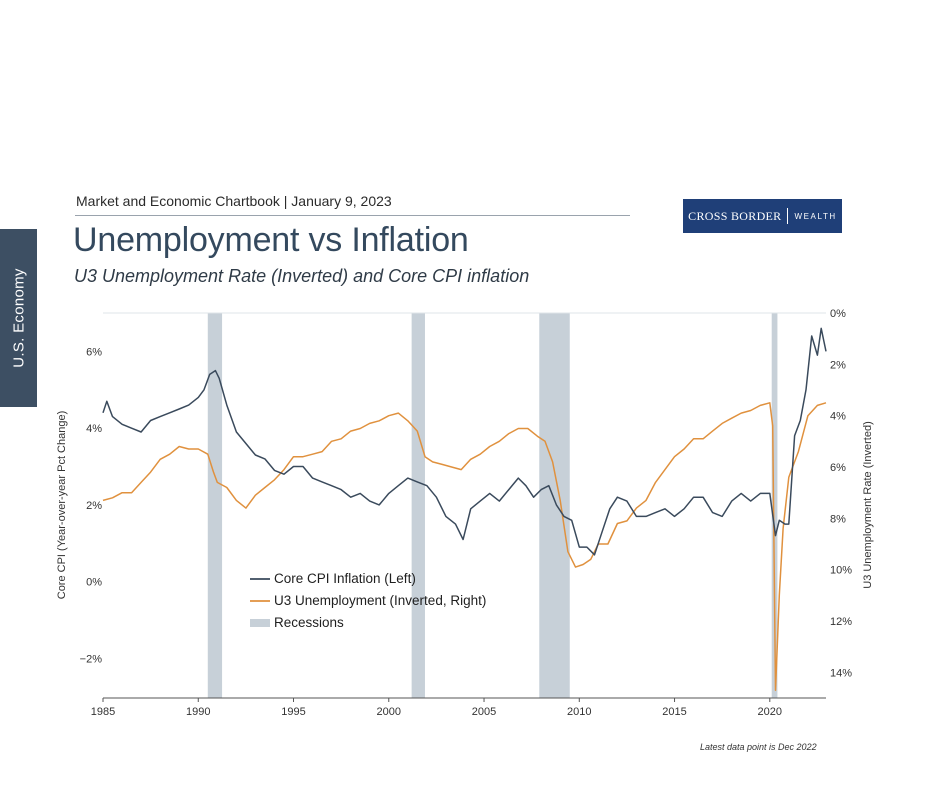  I want to click on footnote: Latest data point is Dec 2022, so click(758, 747).